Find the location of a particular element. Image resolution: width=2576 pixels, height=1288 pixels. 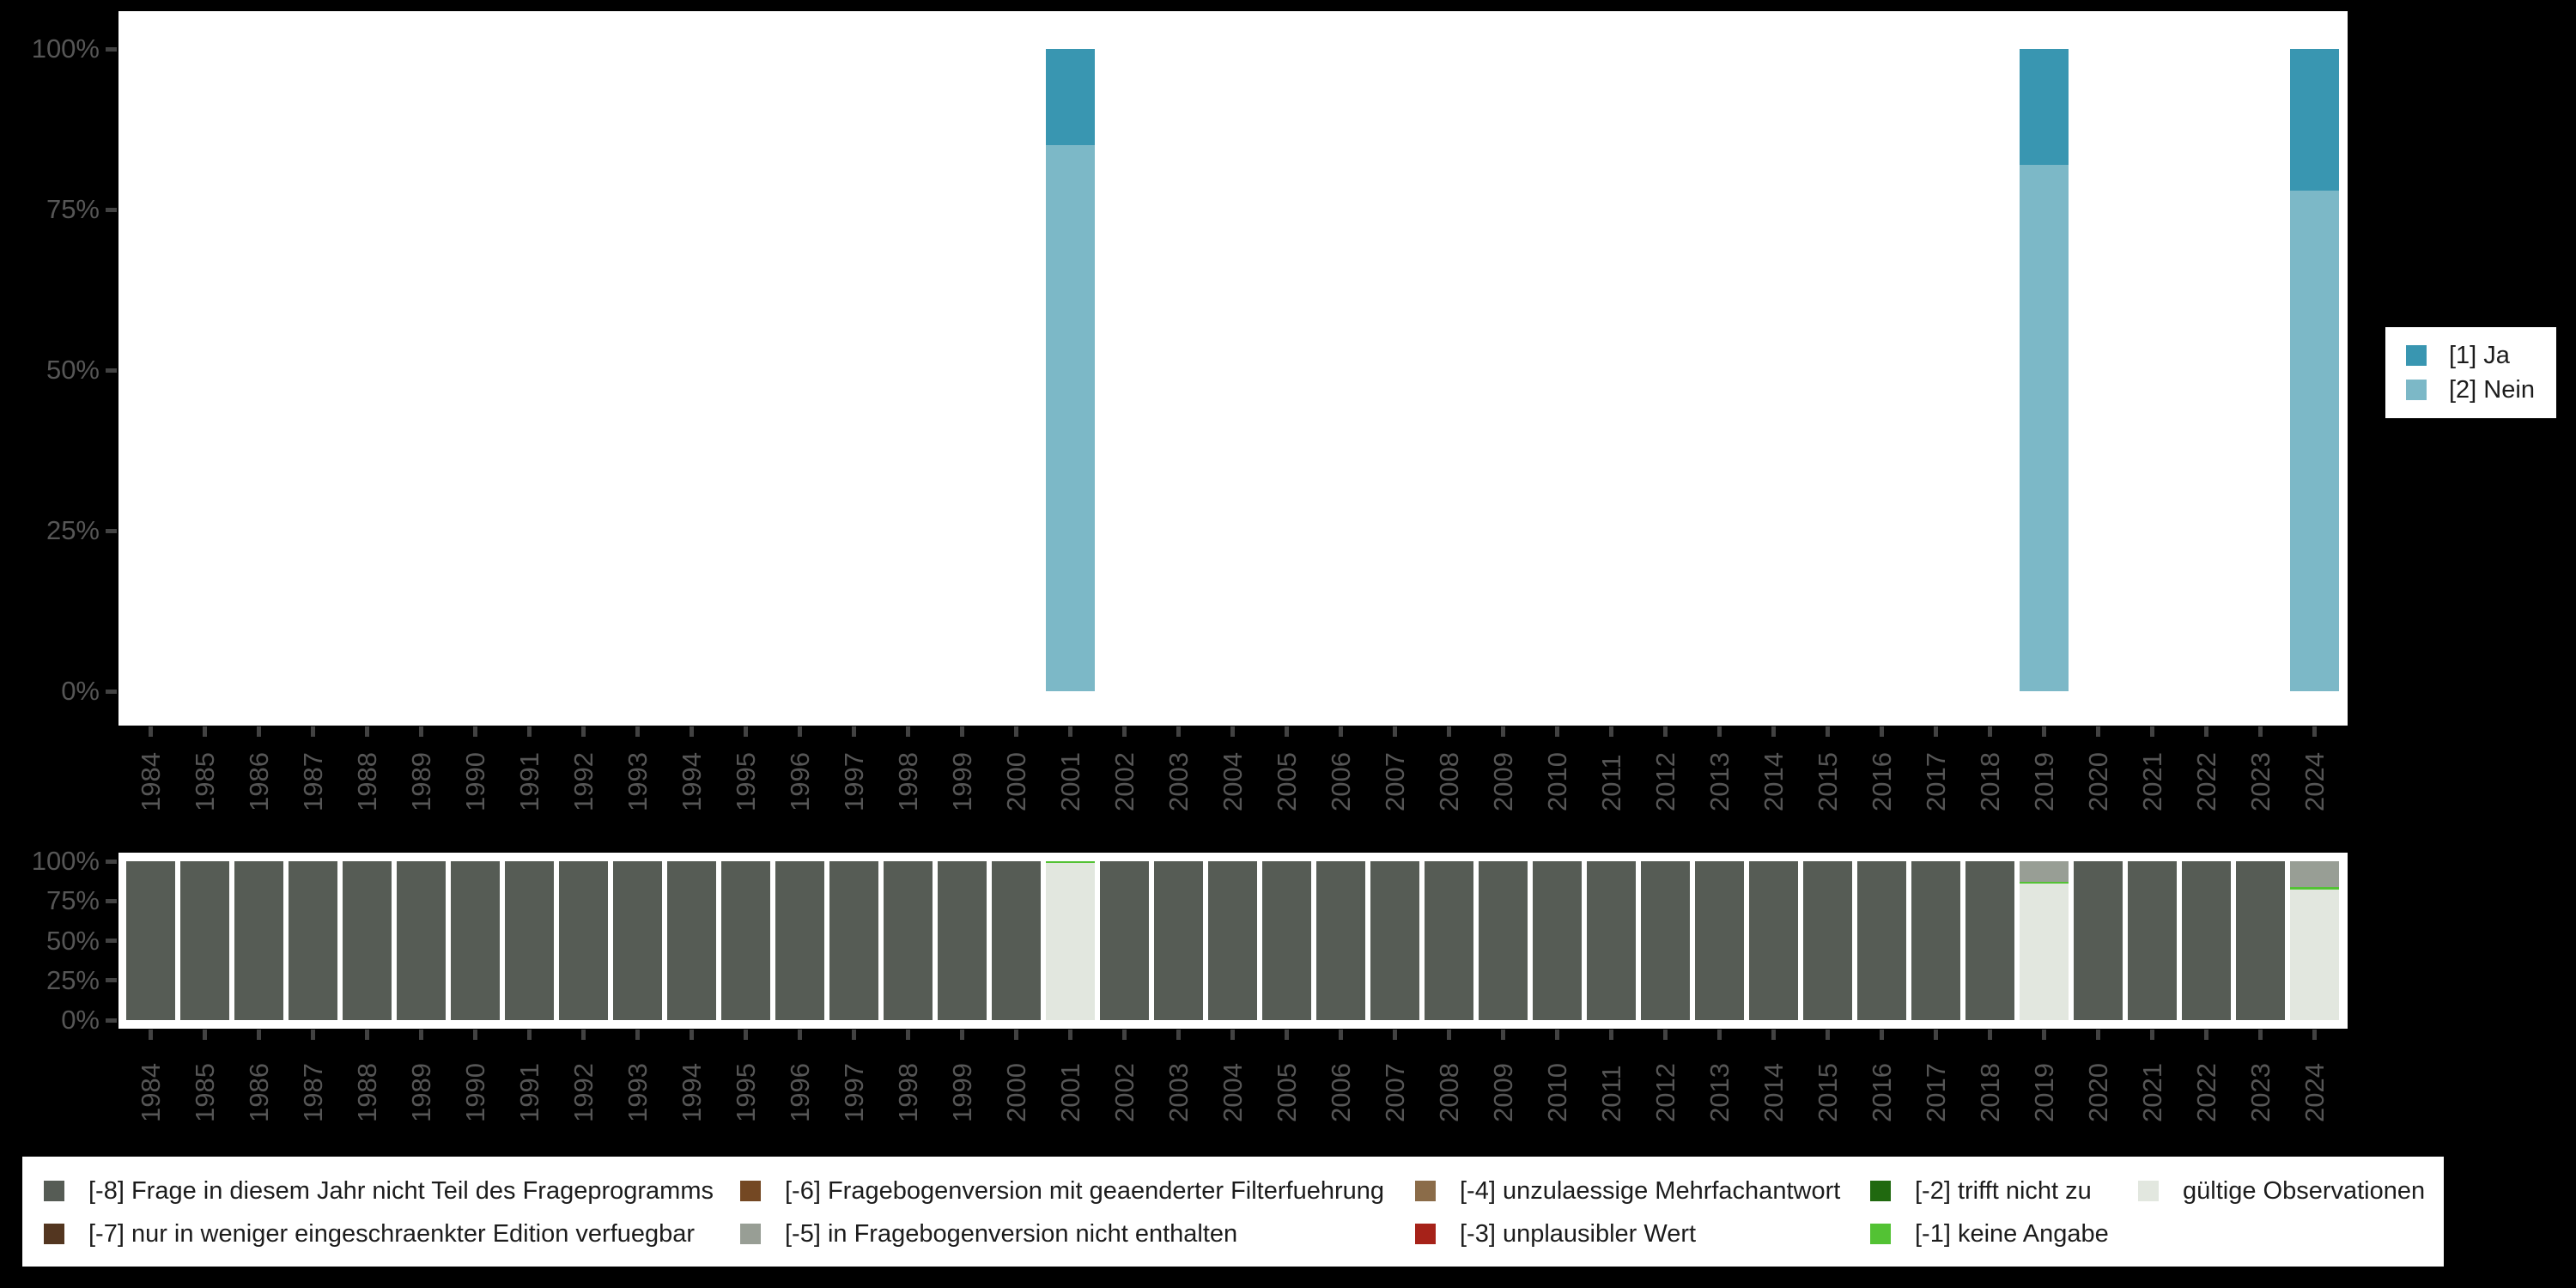

x-tick-label: 1990 is located at coordinates (474, 781).